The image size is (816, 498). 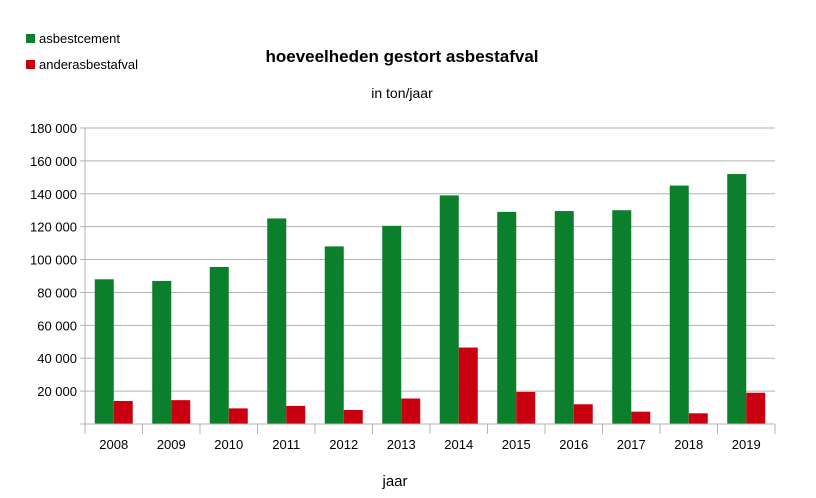 I want to click on y-tick-label: 20 000, so click(x=57, y=391).